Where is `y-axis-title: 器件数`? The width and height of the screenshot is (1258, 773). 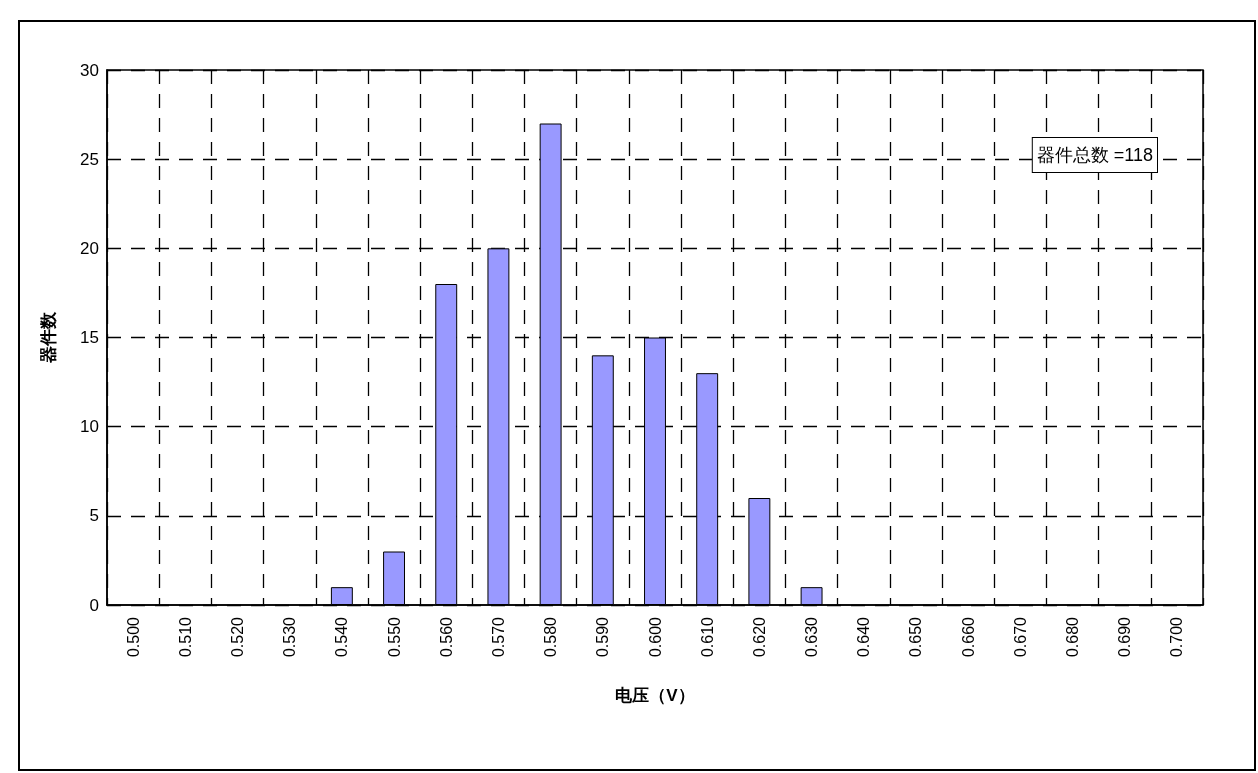
y-axis-title: 器件数 is located at coordinates (48, 337).